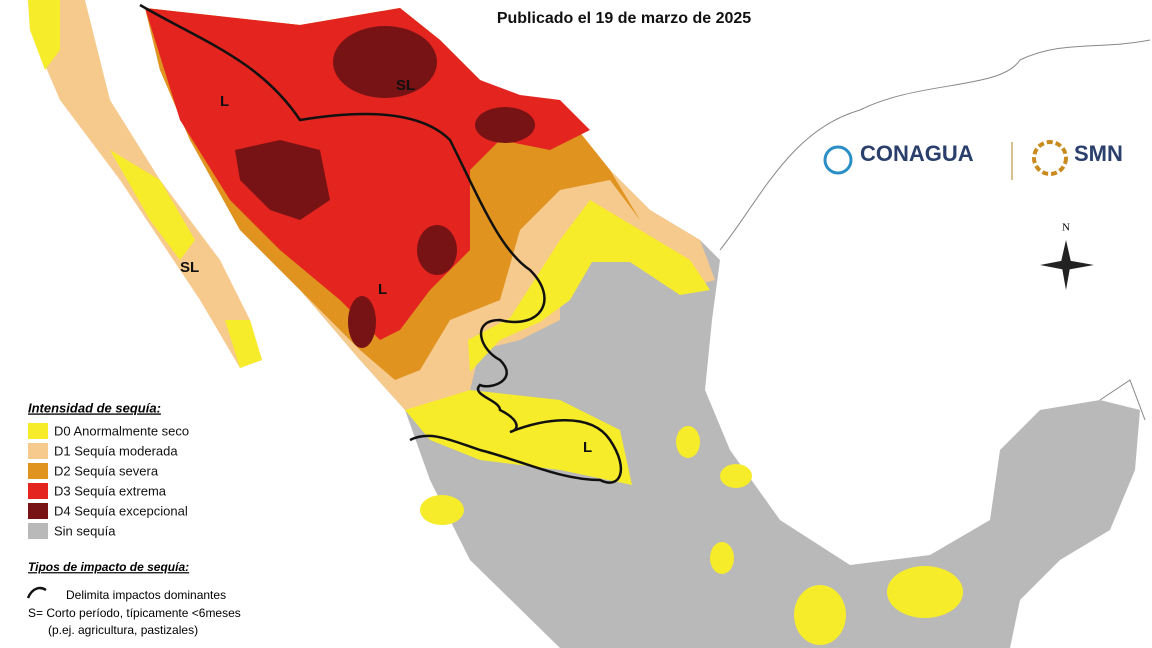  Describe the element at coordinates (1067, 265) in the screenshot. I see `compass` at that location.